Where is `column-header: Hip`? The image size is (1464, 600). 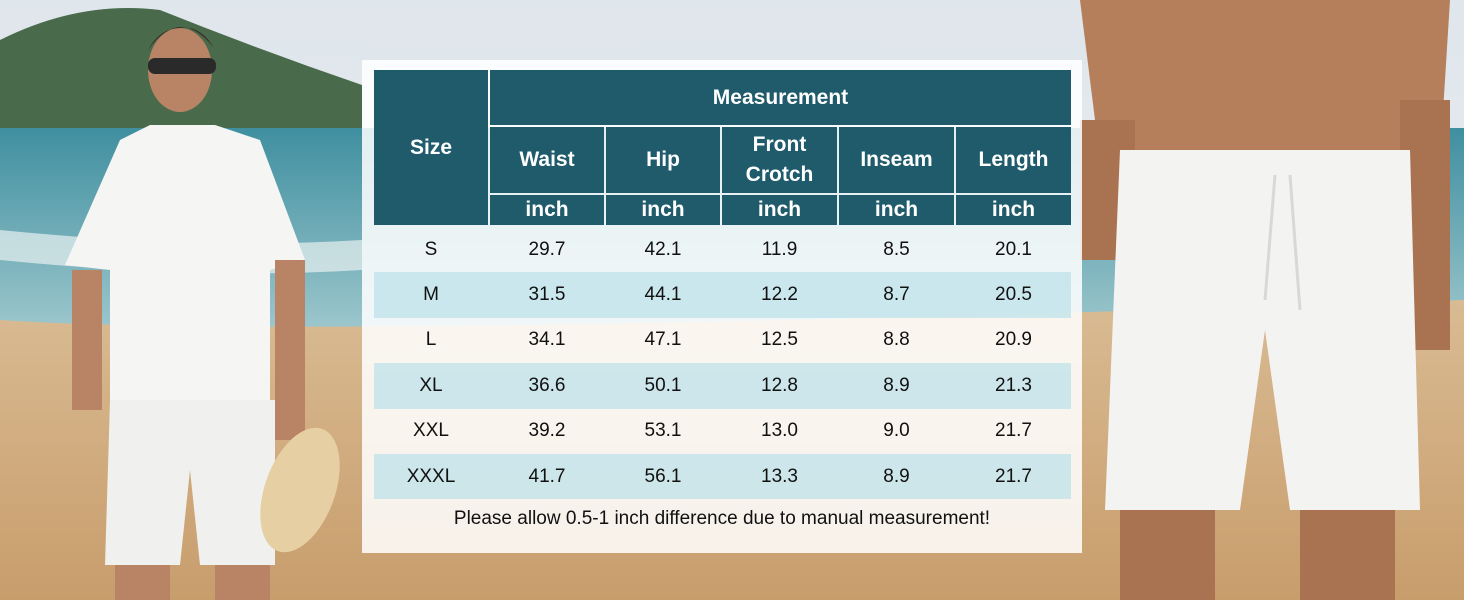 column-header: Hip is located at coordinates (663, 160).